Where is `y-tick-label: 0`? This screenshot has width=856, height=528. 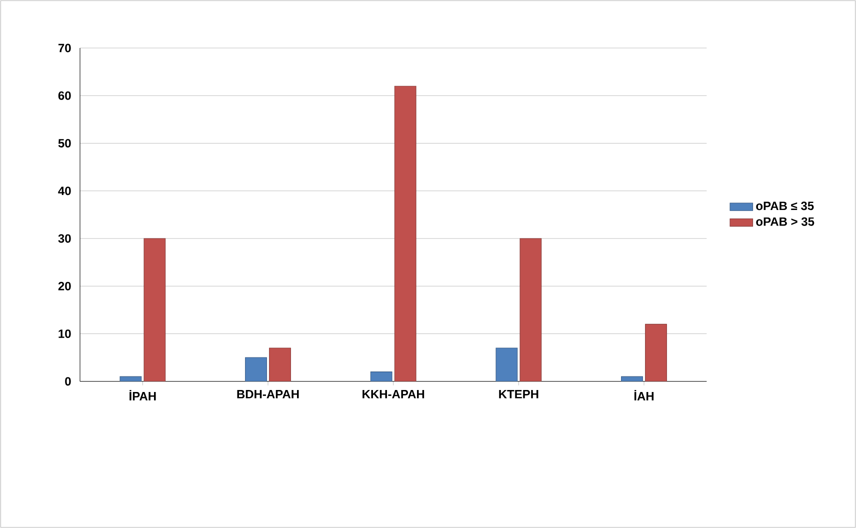 y-tick-label: 0 is located at coordinates (68, 381).